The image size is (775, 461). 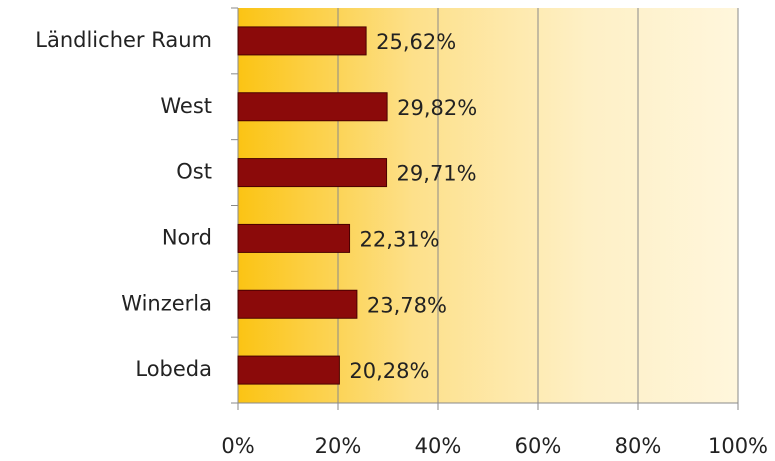 What do you see at coordinates (438, 446) in the screenshot?
I see `x-tick-label: 40%` at bounding box center [438, 446].